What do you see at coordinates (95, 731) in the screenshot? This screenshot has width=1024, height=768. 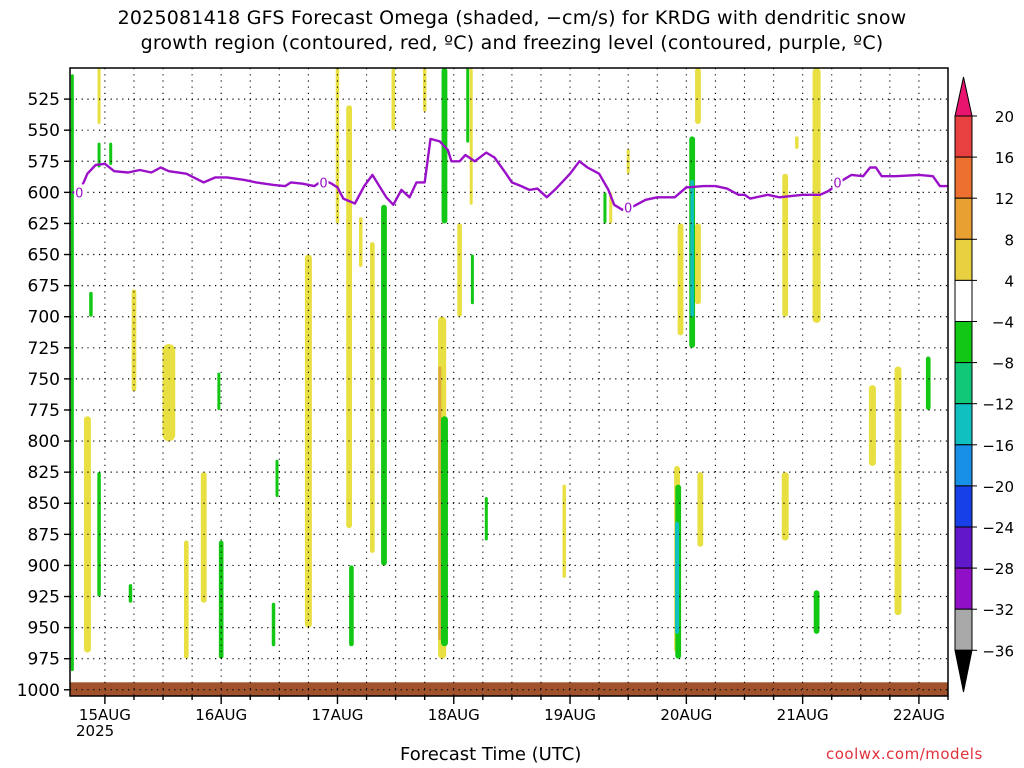 I see `x-sub-label: 2025` at bounding box center [95, 731].